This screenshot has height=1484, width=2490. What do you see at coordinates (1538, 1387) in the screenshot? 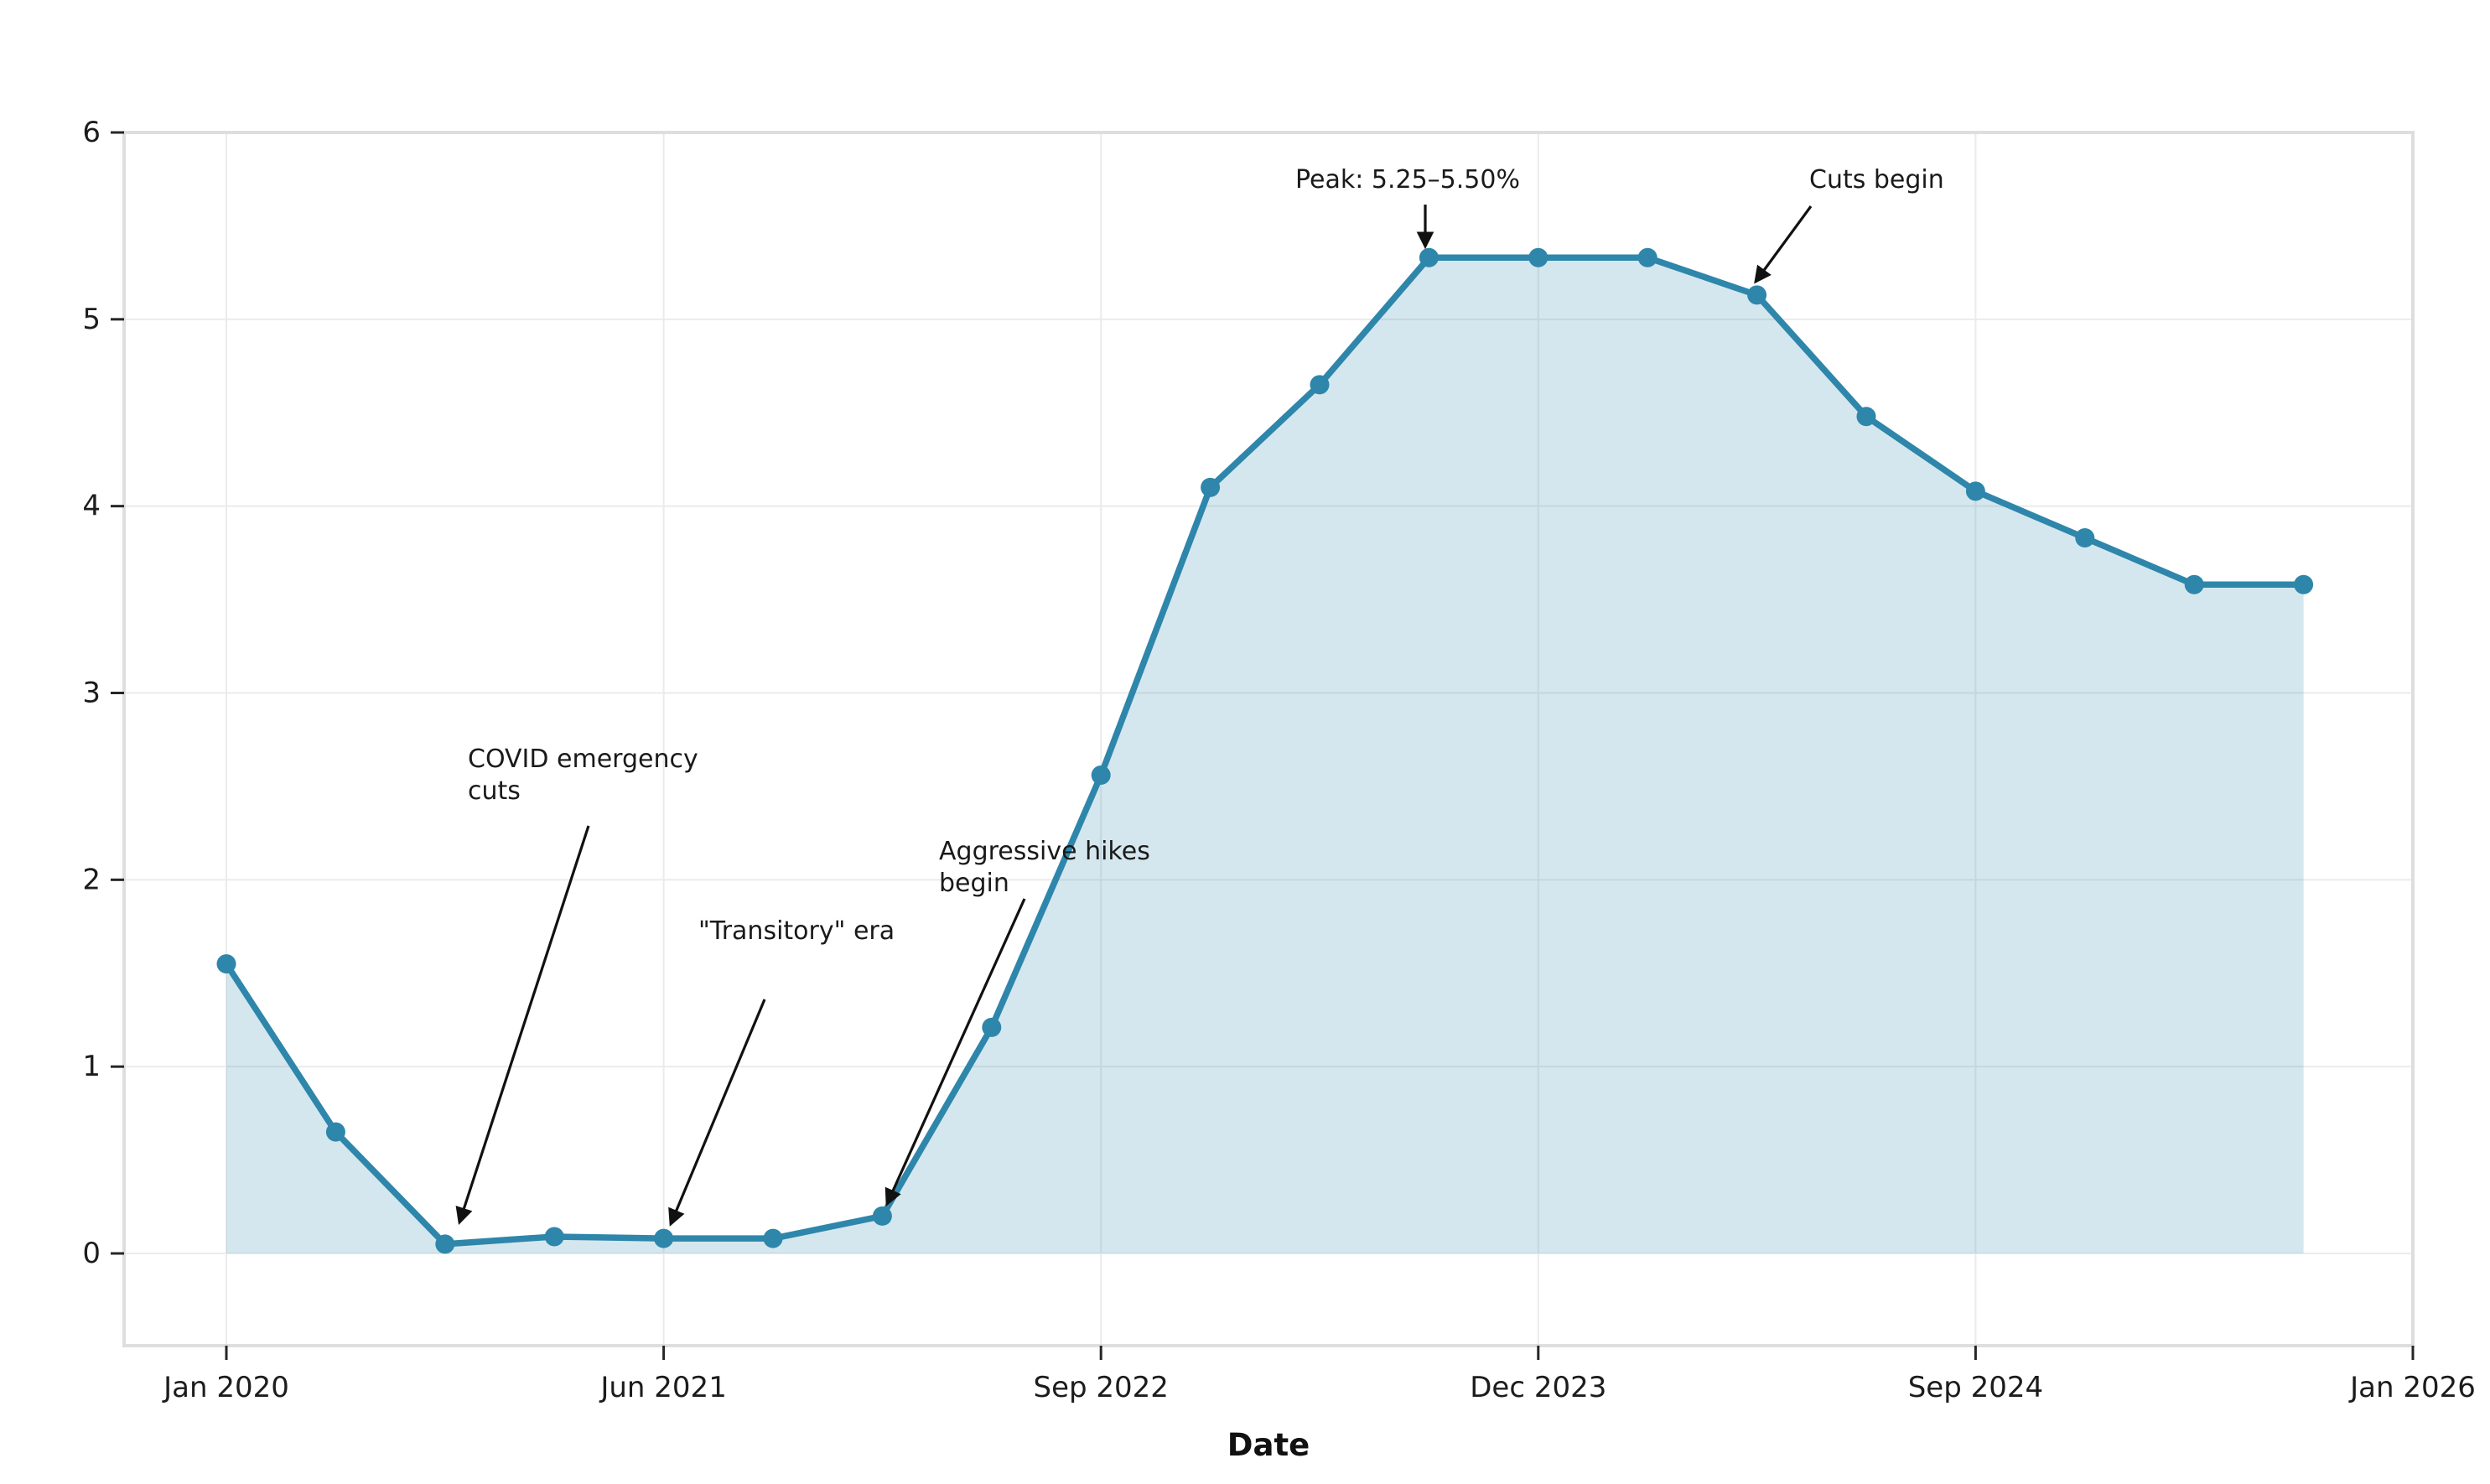
I see `x-tick-label: Dec 2023` at bounding box center [1538, 1387].